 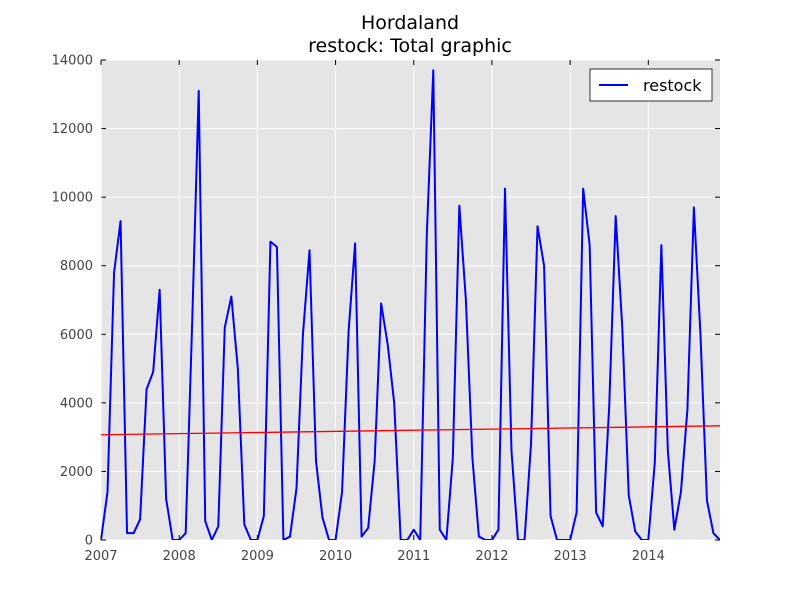 What do you see at coordinates (648, 556) in the screenshot?
I see `x-tick-label: 2014` at bounding box center [648, 556].